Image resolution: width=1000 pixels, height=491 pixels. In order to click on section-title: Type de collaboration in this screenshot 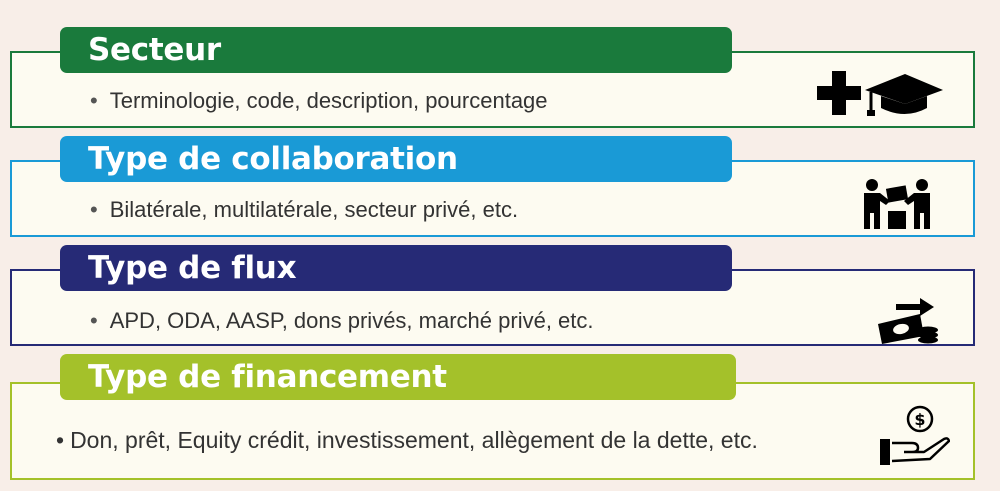, I will do `click(396, 159)`.